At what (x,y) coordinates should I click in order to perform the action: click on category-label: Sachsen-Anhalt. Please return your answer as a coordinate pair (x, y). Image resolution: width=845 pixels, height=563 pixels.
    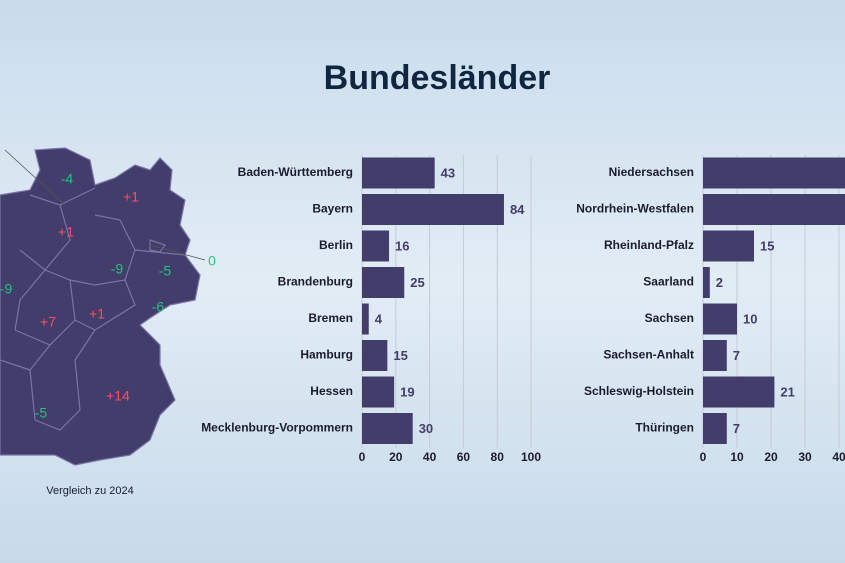
    Looking at the image, I should click on (648, 355).